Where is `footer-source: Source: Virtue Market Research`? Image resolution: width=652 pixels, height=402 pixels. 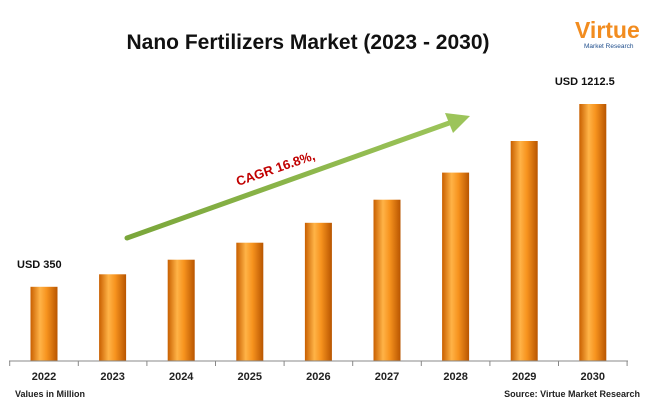 footer-source: Source: Virtue Market Research is located at coordinates (572, 394).